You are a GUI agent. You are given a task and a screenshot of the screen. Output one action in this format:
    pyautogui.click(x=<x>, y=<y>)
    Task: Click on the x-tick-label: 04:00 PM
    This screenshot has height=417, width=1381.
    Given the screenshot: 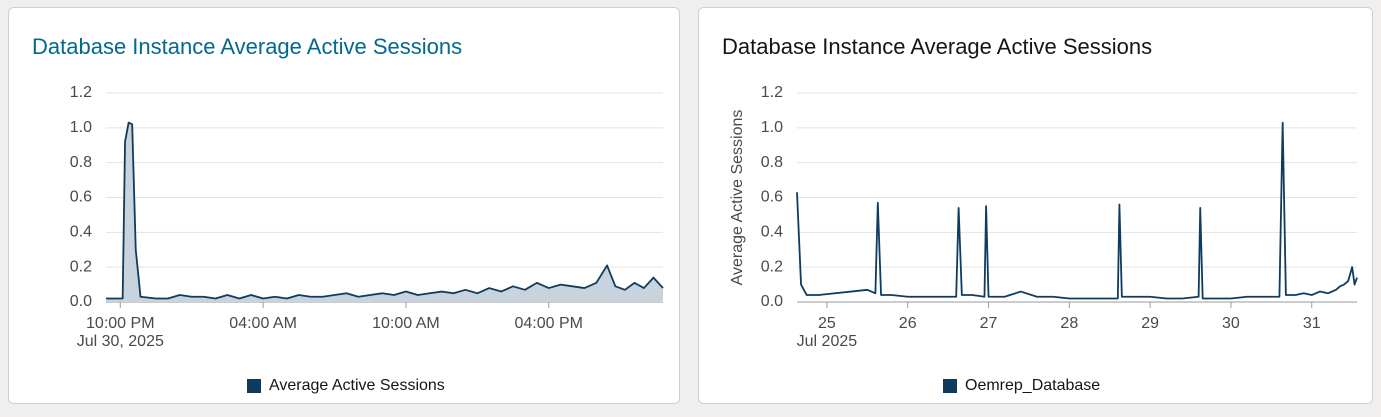 What is the action you would take?
    pyautogui.click(x=549, y=323)
    